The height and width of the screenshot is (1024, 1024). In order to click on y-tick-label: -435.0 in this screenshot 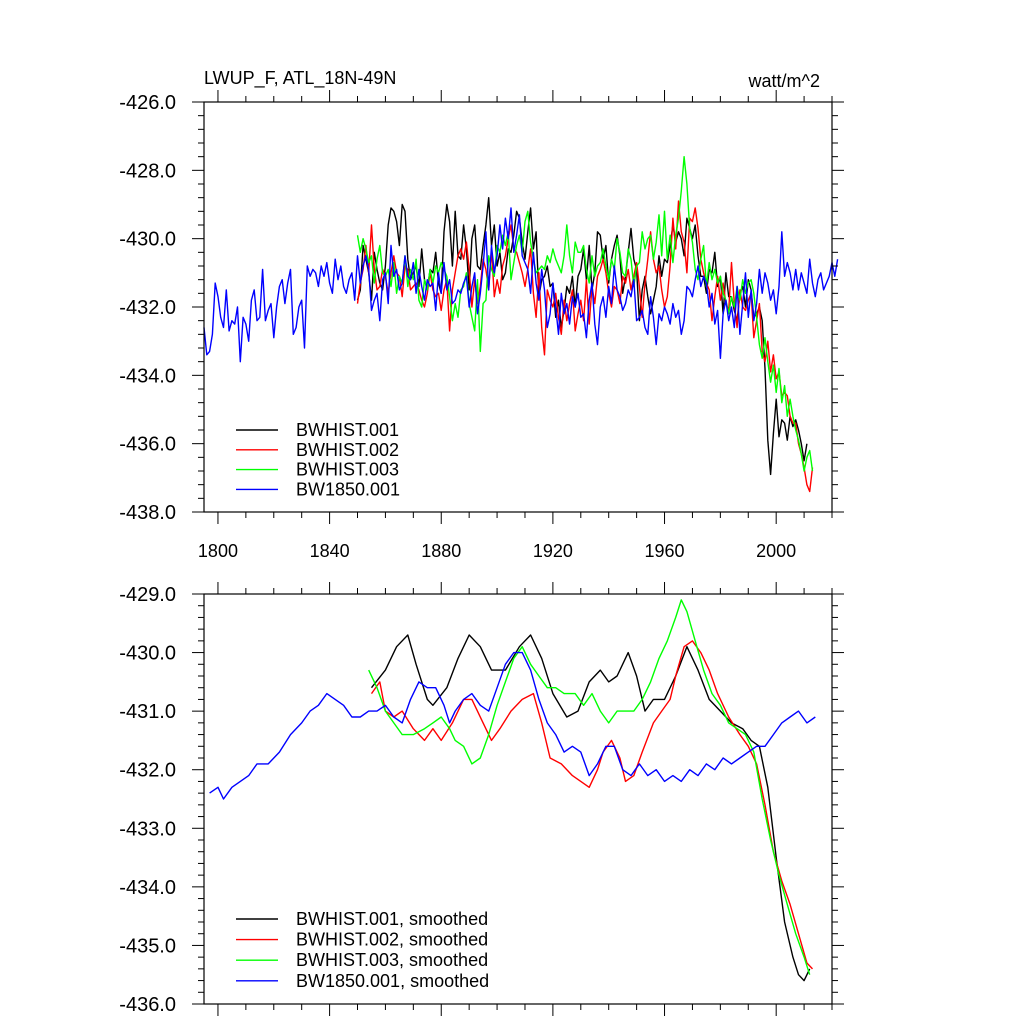, I will do `click(147, 946)`.